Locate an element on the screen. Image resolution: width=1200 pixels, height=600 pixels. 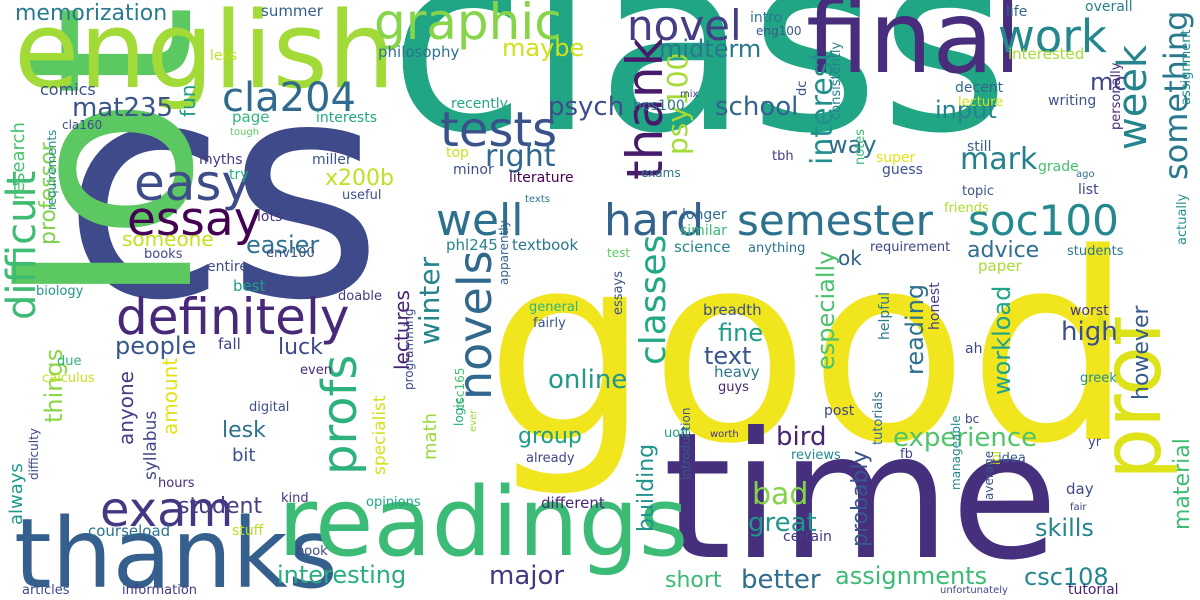
word-hours: hours is located at coordinates (176, 483).